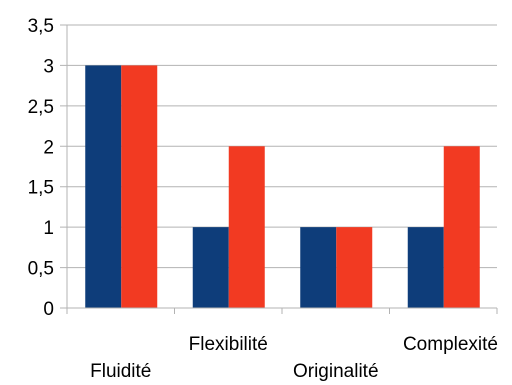 This screenshot has width=512, height=385. Describe the element at coordinates (48, 309) in the screenshot. I see `y-tick-label: 0` at that location.